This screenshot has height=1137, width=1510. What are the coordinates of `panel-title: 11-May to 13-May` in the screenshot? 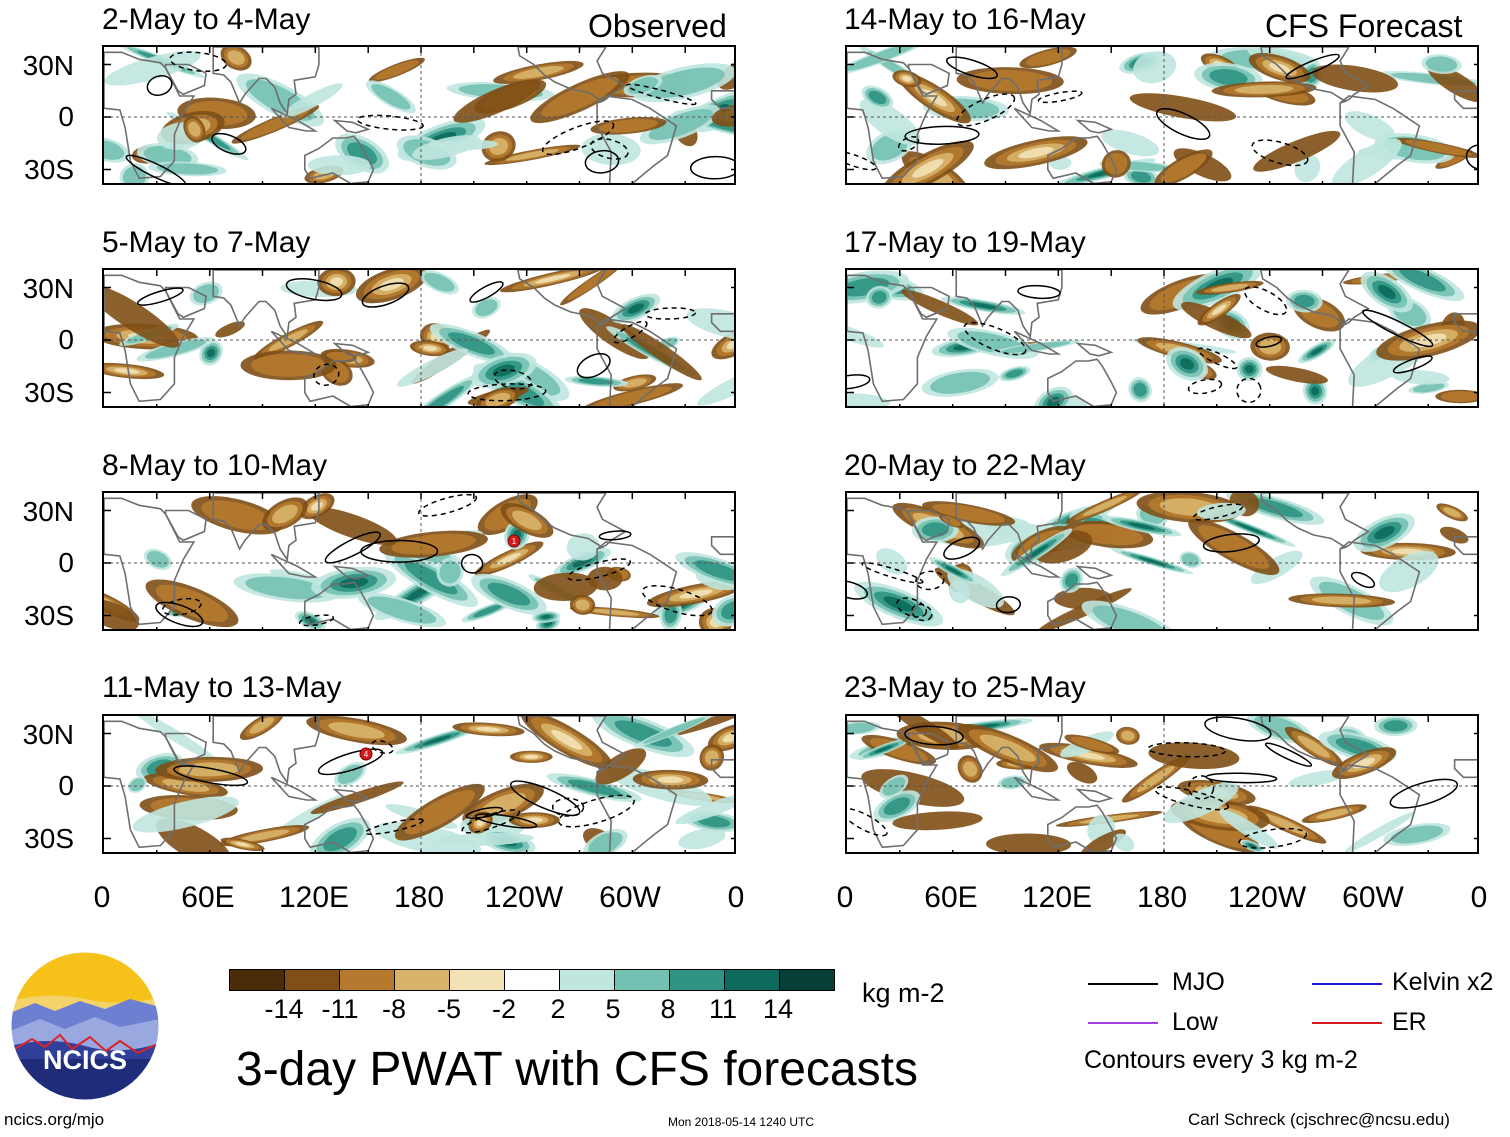 It's located at (222, 687).